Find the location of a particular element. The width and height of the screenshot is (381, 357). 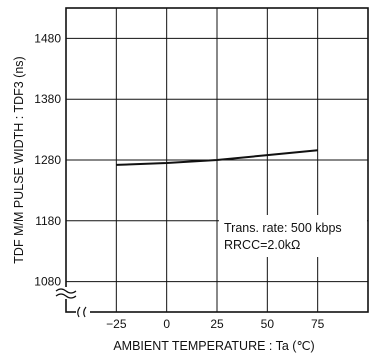

y-tick-label: 1380 is located at coordinates (47, 99).